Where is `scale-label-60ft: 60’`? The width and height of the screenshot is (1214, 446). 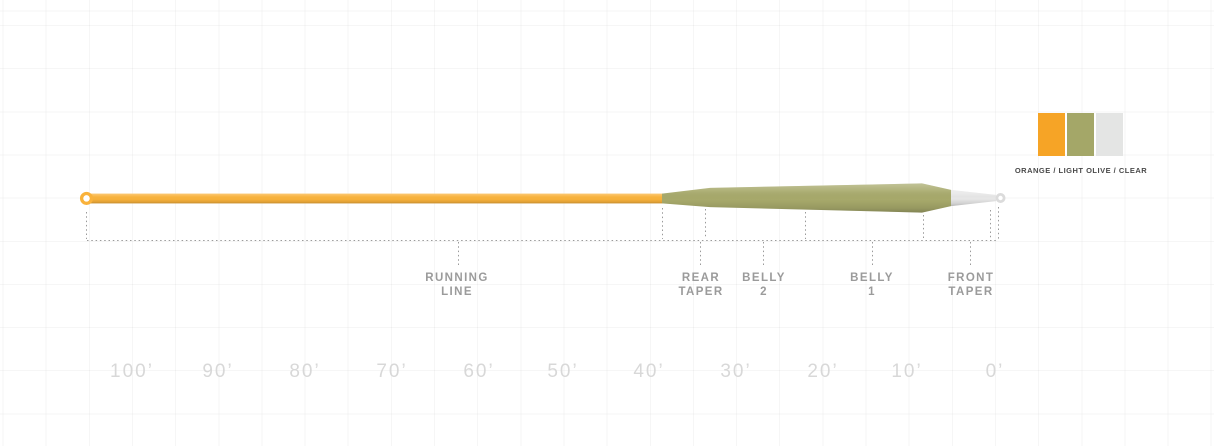 scale-label-60ft: 60’ is located at coordinates (479, 371).